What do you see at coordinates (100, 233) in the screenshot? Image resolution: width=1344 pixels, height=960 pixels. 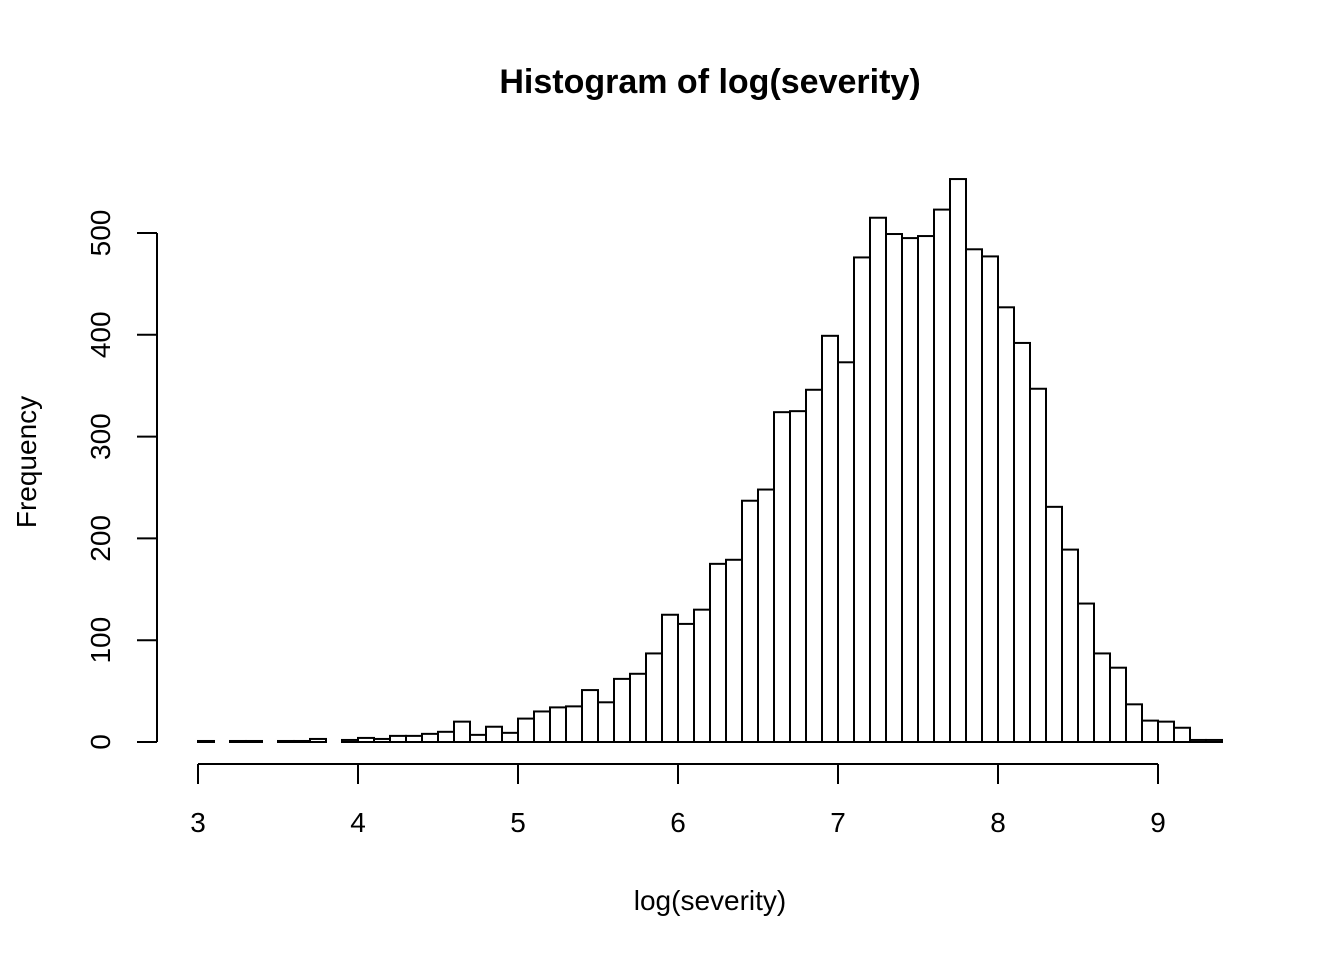 I see `y-tick-label: 500` at bounding box center [100, 233].